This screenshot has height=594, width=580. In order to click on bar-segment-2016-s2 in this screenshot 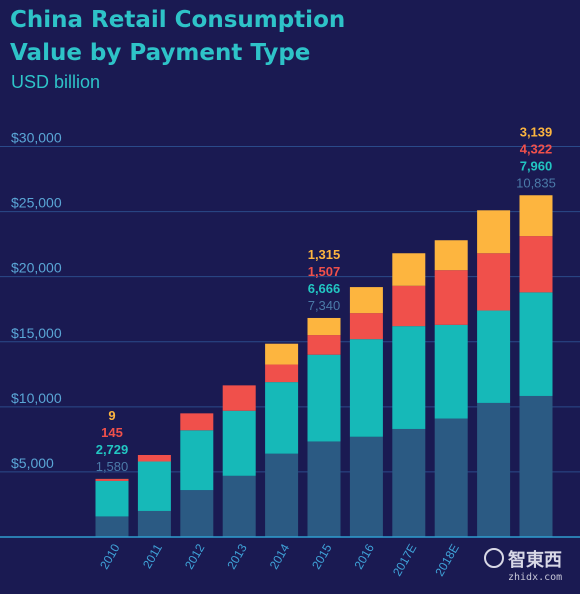, I will do `click(366, 326)`.